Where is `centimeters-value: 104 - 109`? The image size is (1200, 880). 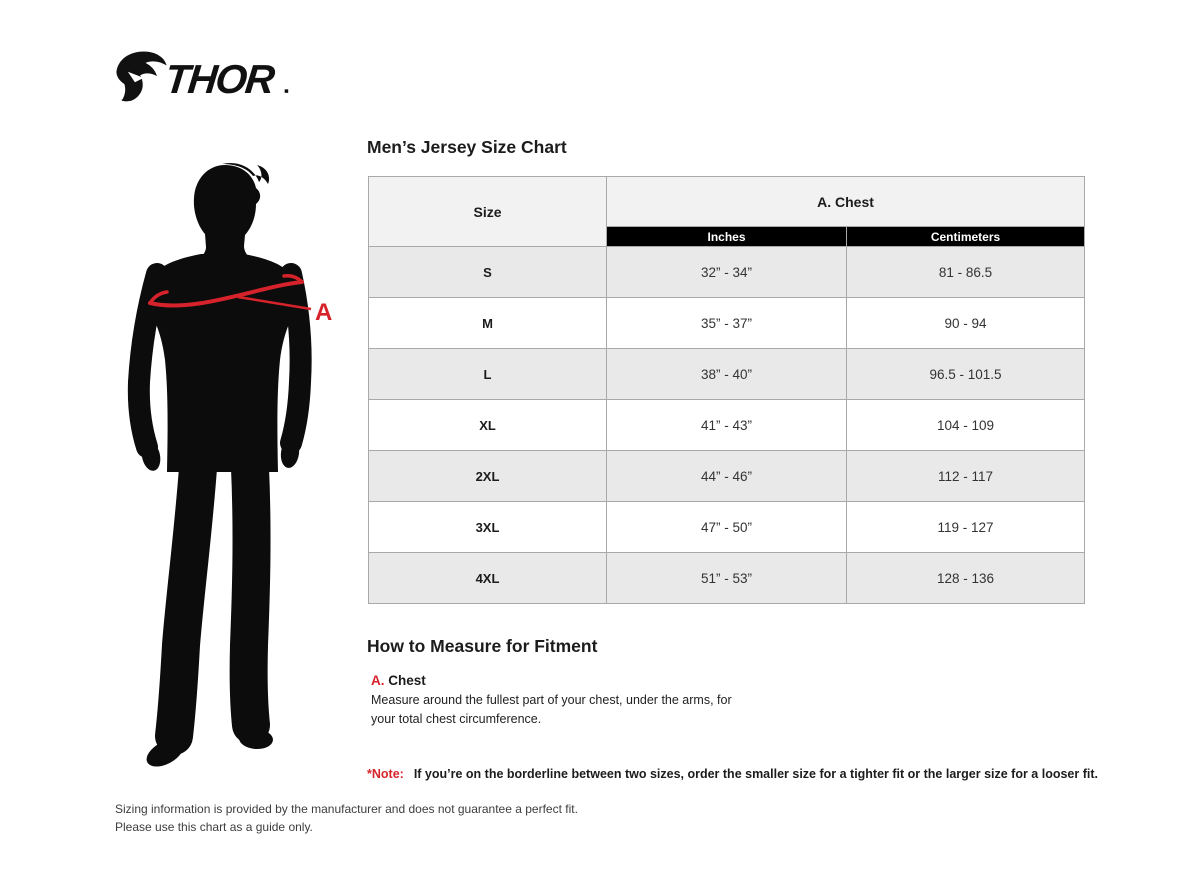
centimeters-value: 104 - 109 is located at coordinates (965, 425).